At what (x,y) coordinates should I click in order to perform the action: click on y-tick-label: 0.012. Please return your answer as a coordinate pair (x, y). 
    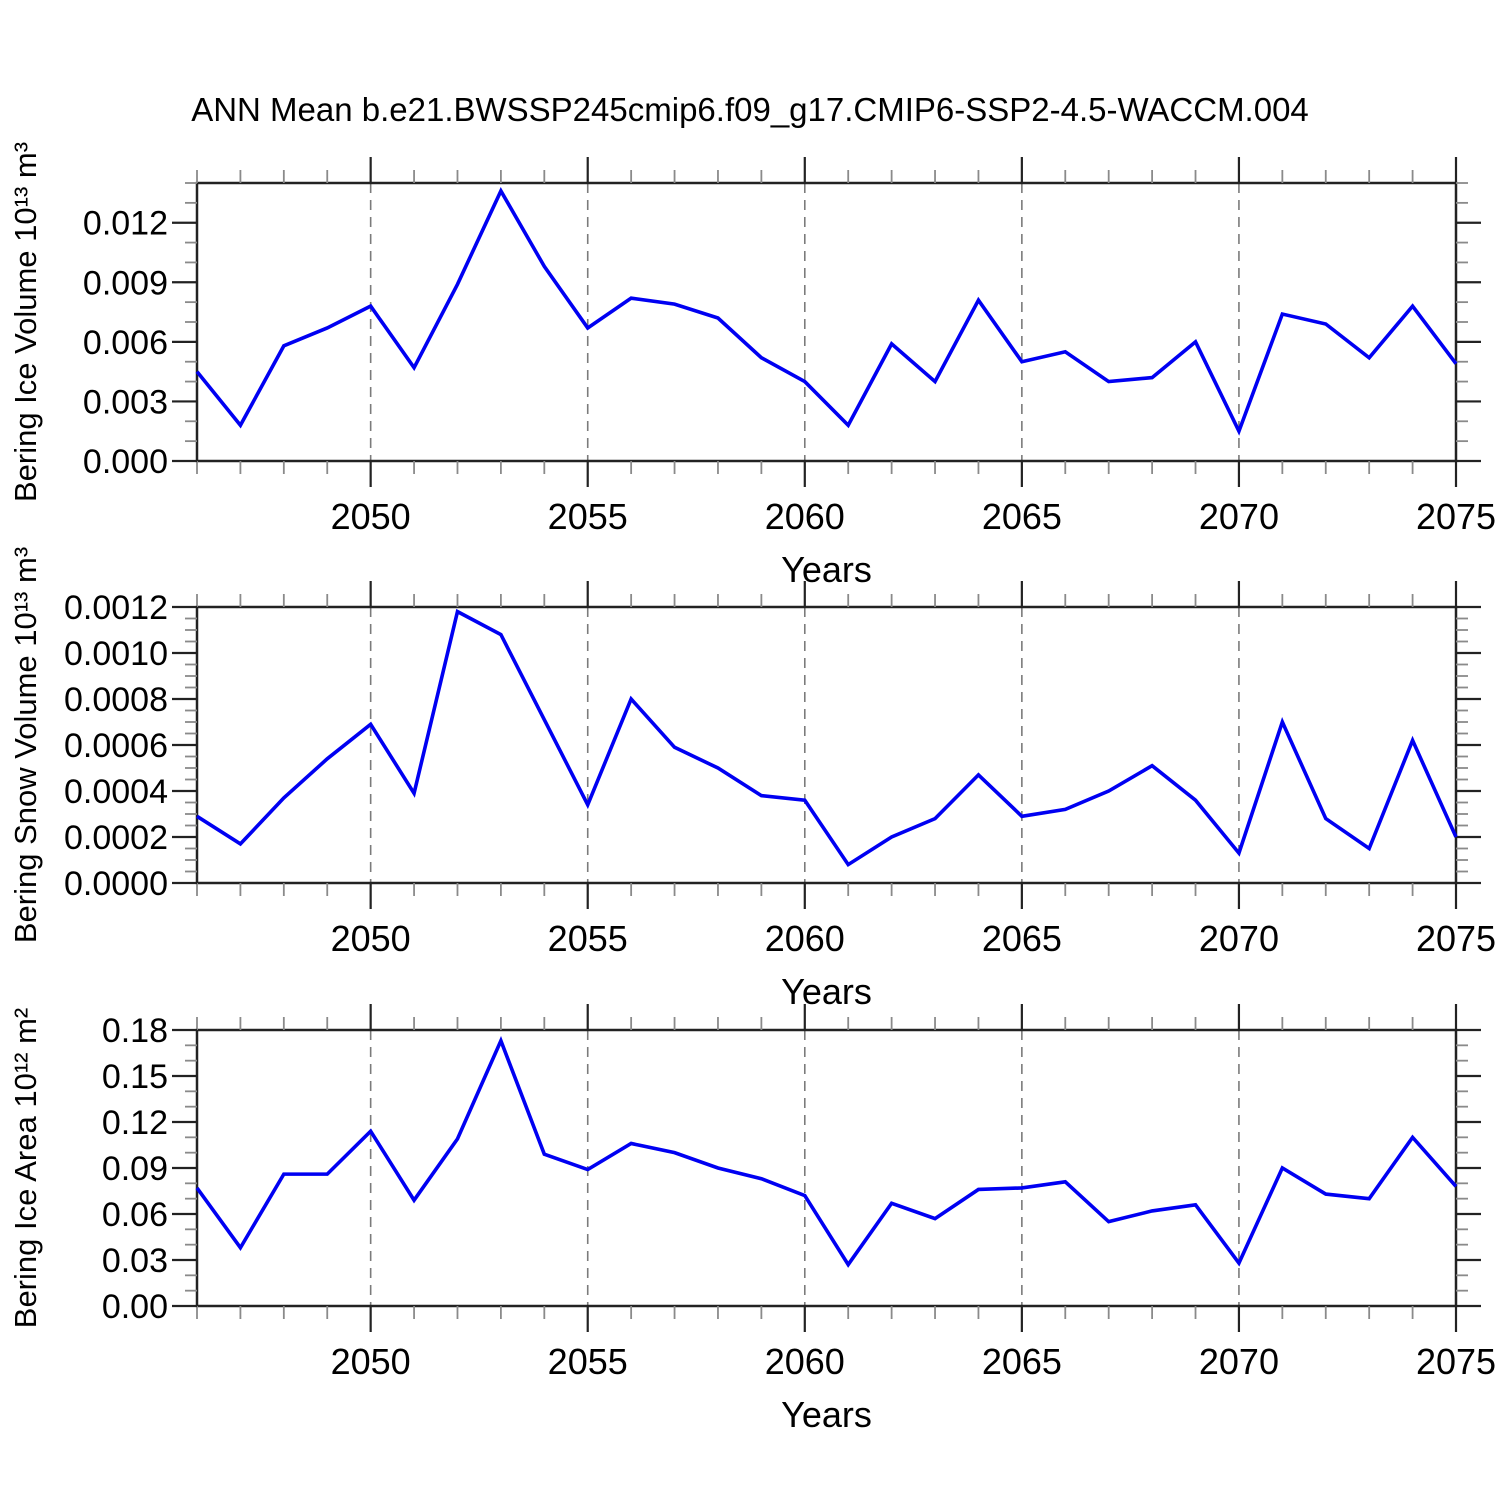
    Looking at the image, I should click on (125, 224).